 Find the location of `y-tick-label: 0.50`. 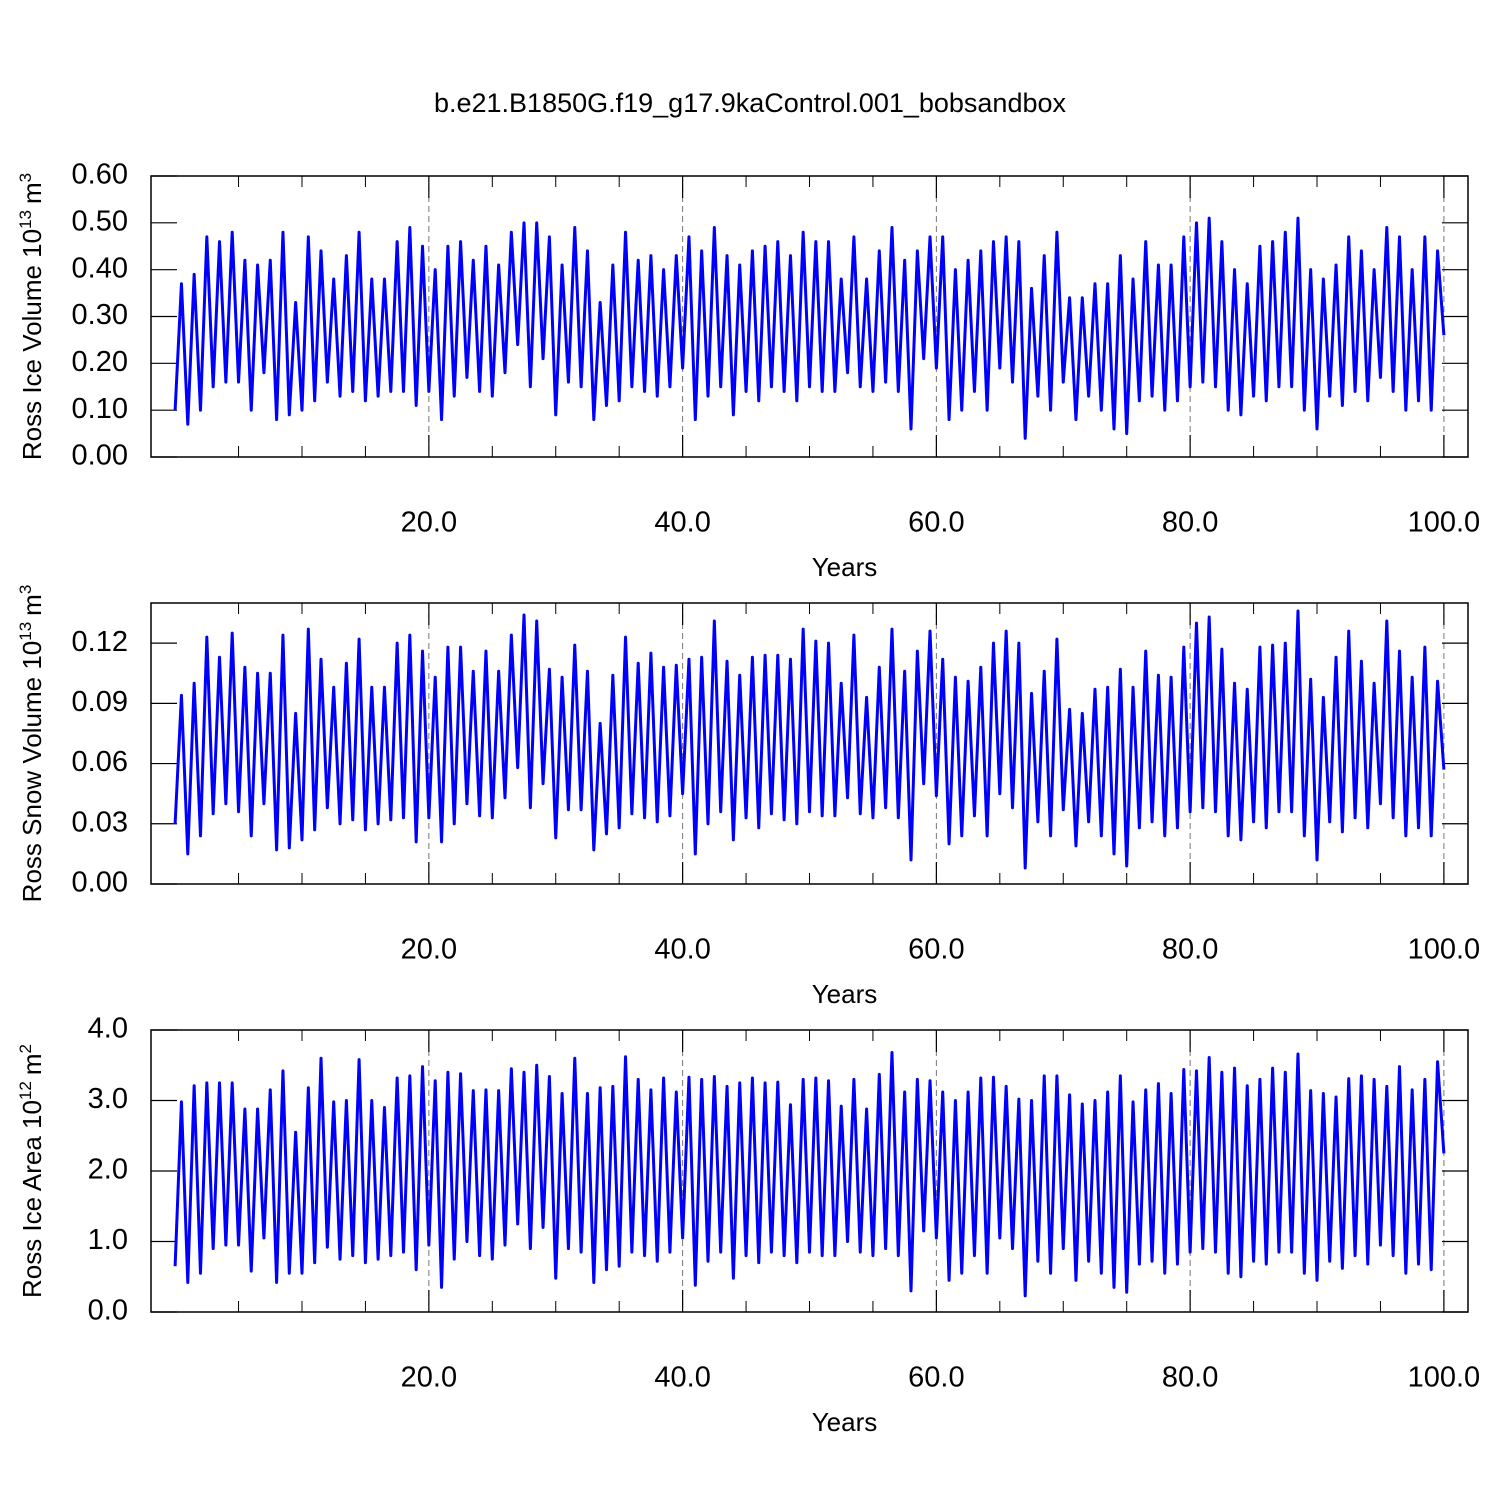

y-tick-label: 0.50 is located at coordinates (100, 221).